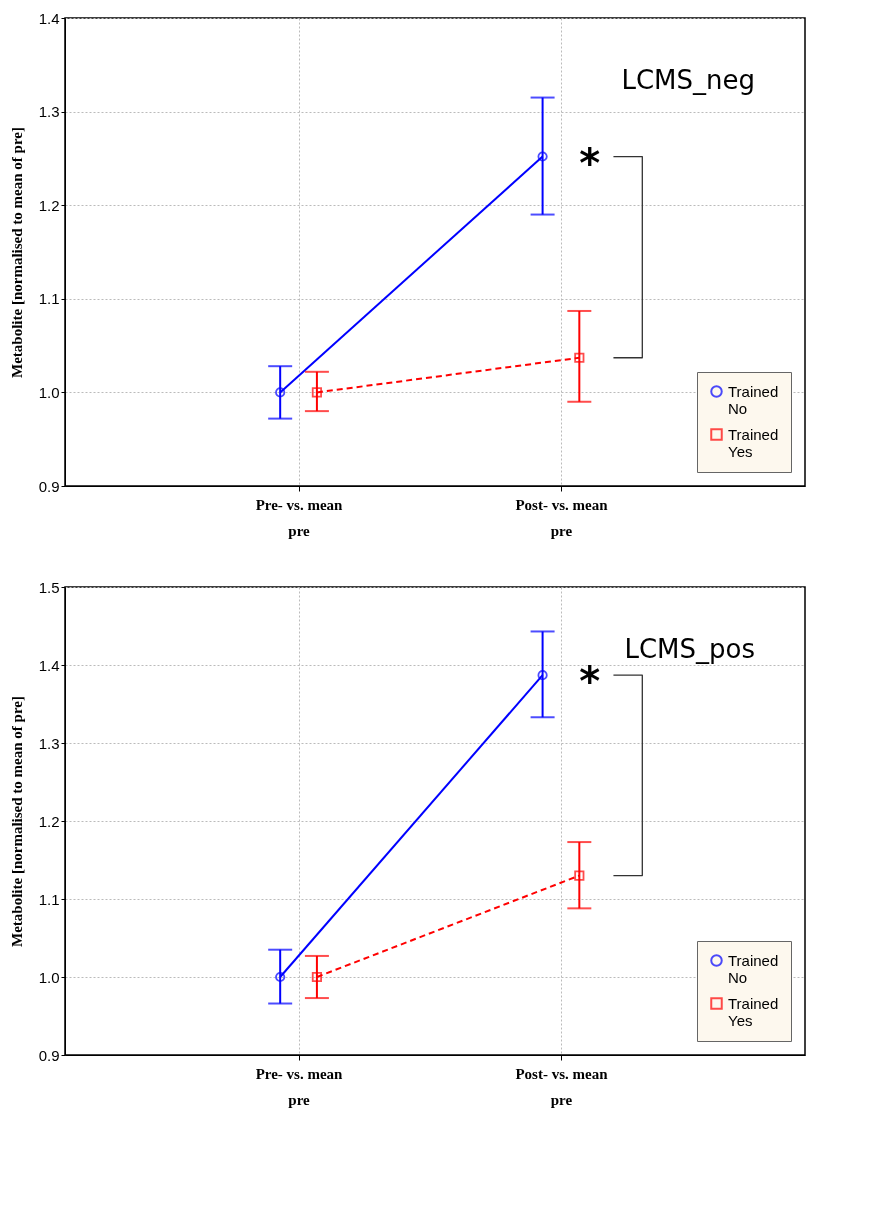  Describe the element at coordinates (688, 80) in the screenshot. I see `annotation: LCMS_neg` at that location.